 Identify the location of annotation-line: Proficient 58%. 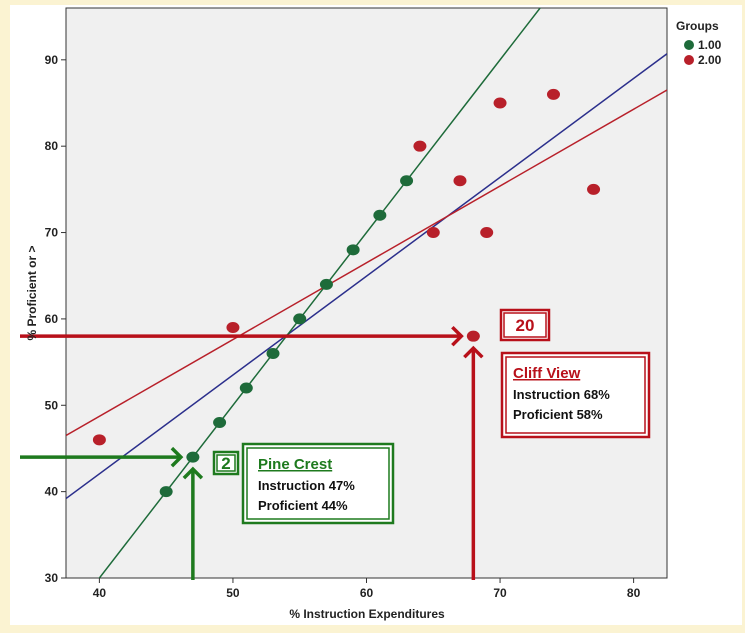
(558, 414).